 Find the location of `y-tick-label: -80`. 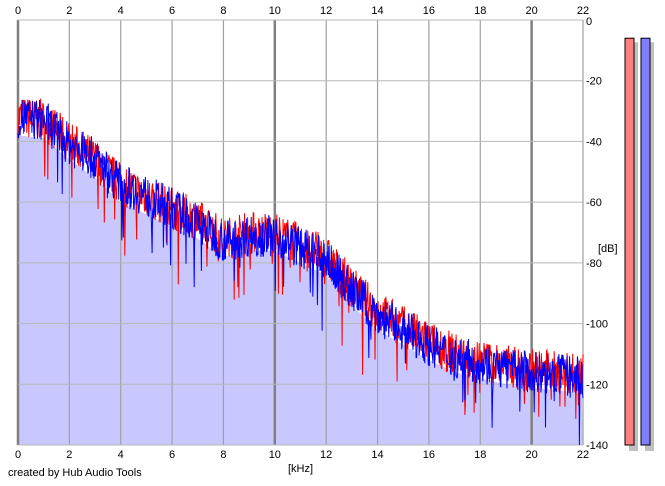

y-tick-label: -80 is located at coordinates (594, 264).